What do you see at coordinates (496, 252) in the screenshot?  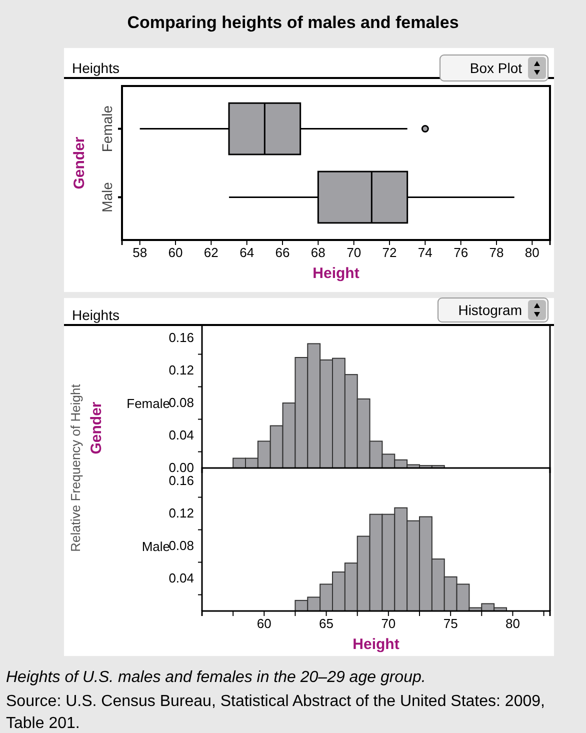 I see `x-tick-label: 78` at bounding box center [496, 252].